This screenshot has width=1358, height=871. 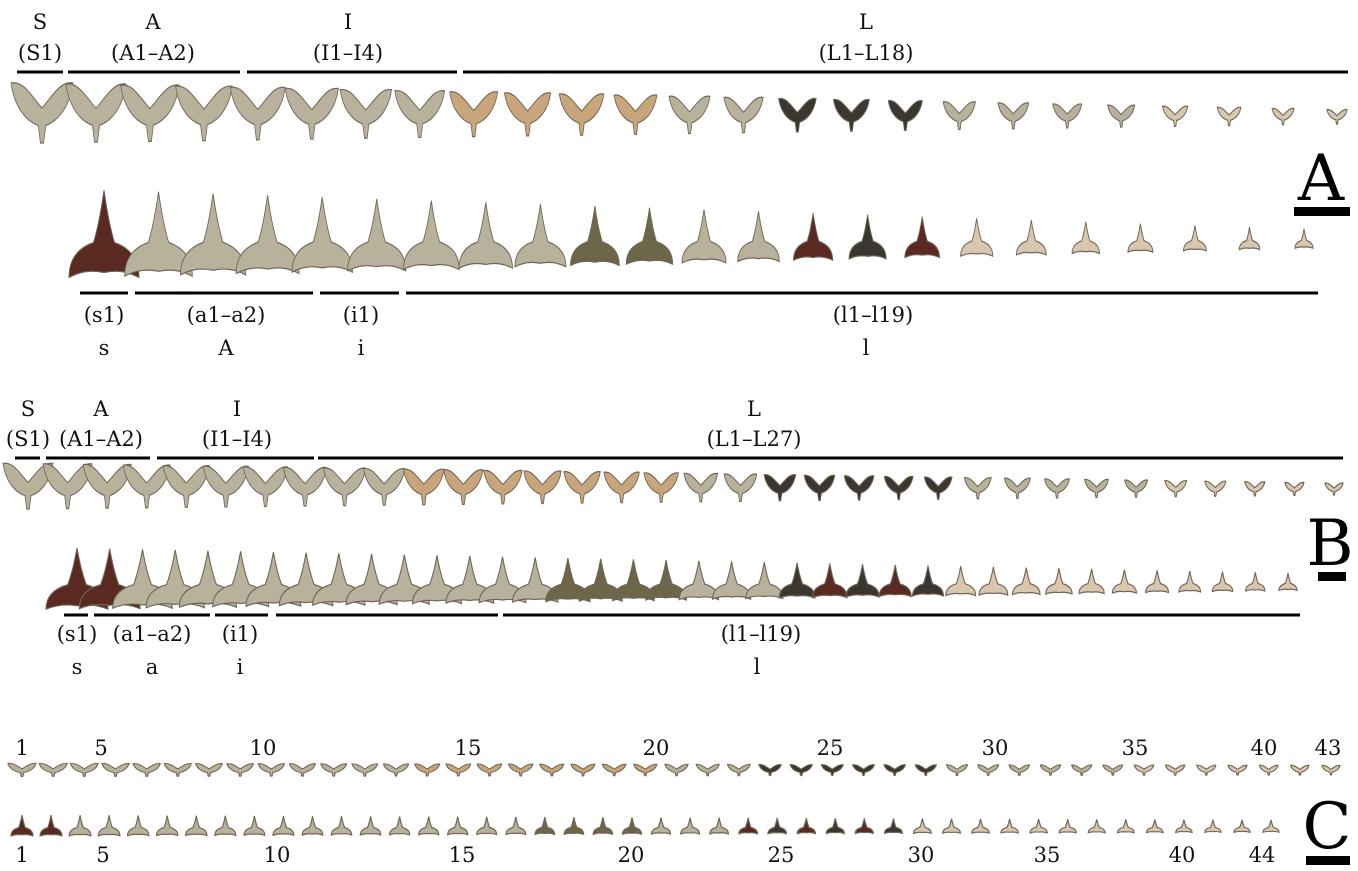 What do you see at coordinates (830, 748) in the screenshot?
I see `position-number: 25` at bounding box center [830, 748].